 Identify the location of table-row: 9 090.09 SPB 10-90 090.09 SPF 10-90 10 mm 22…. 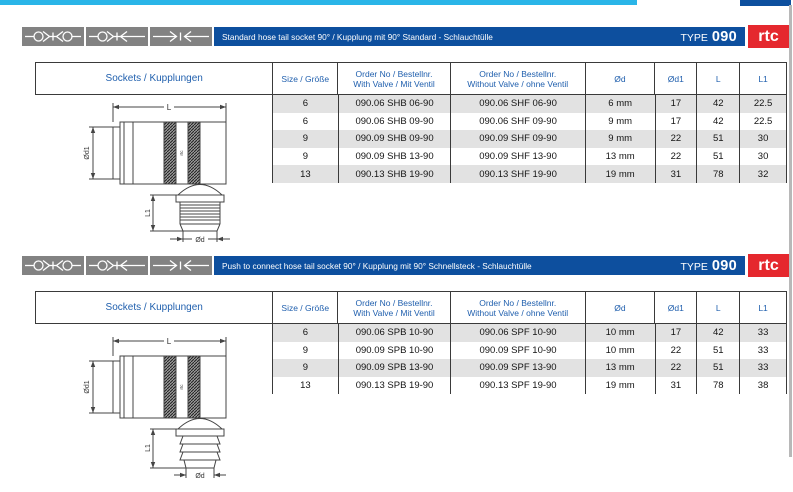
(529, 350).